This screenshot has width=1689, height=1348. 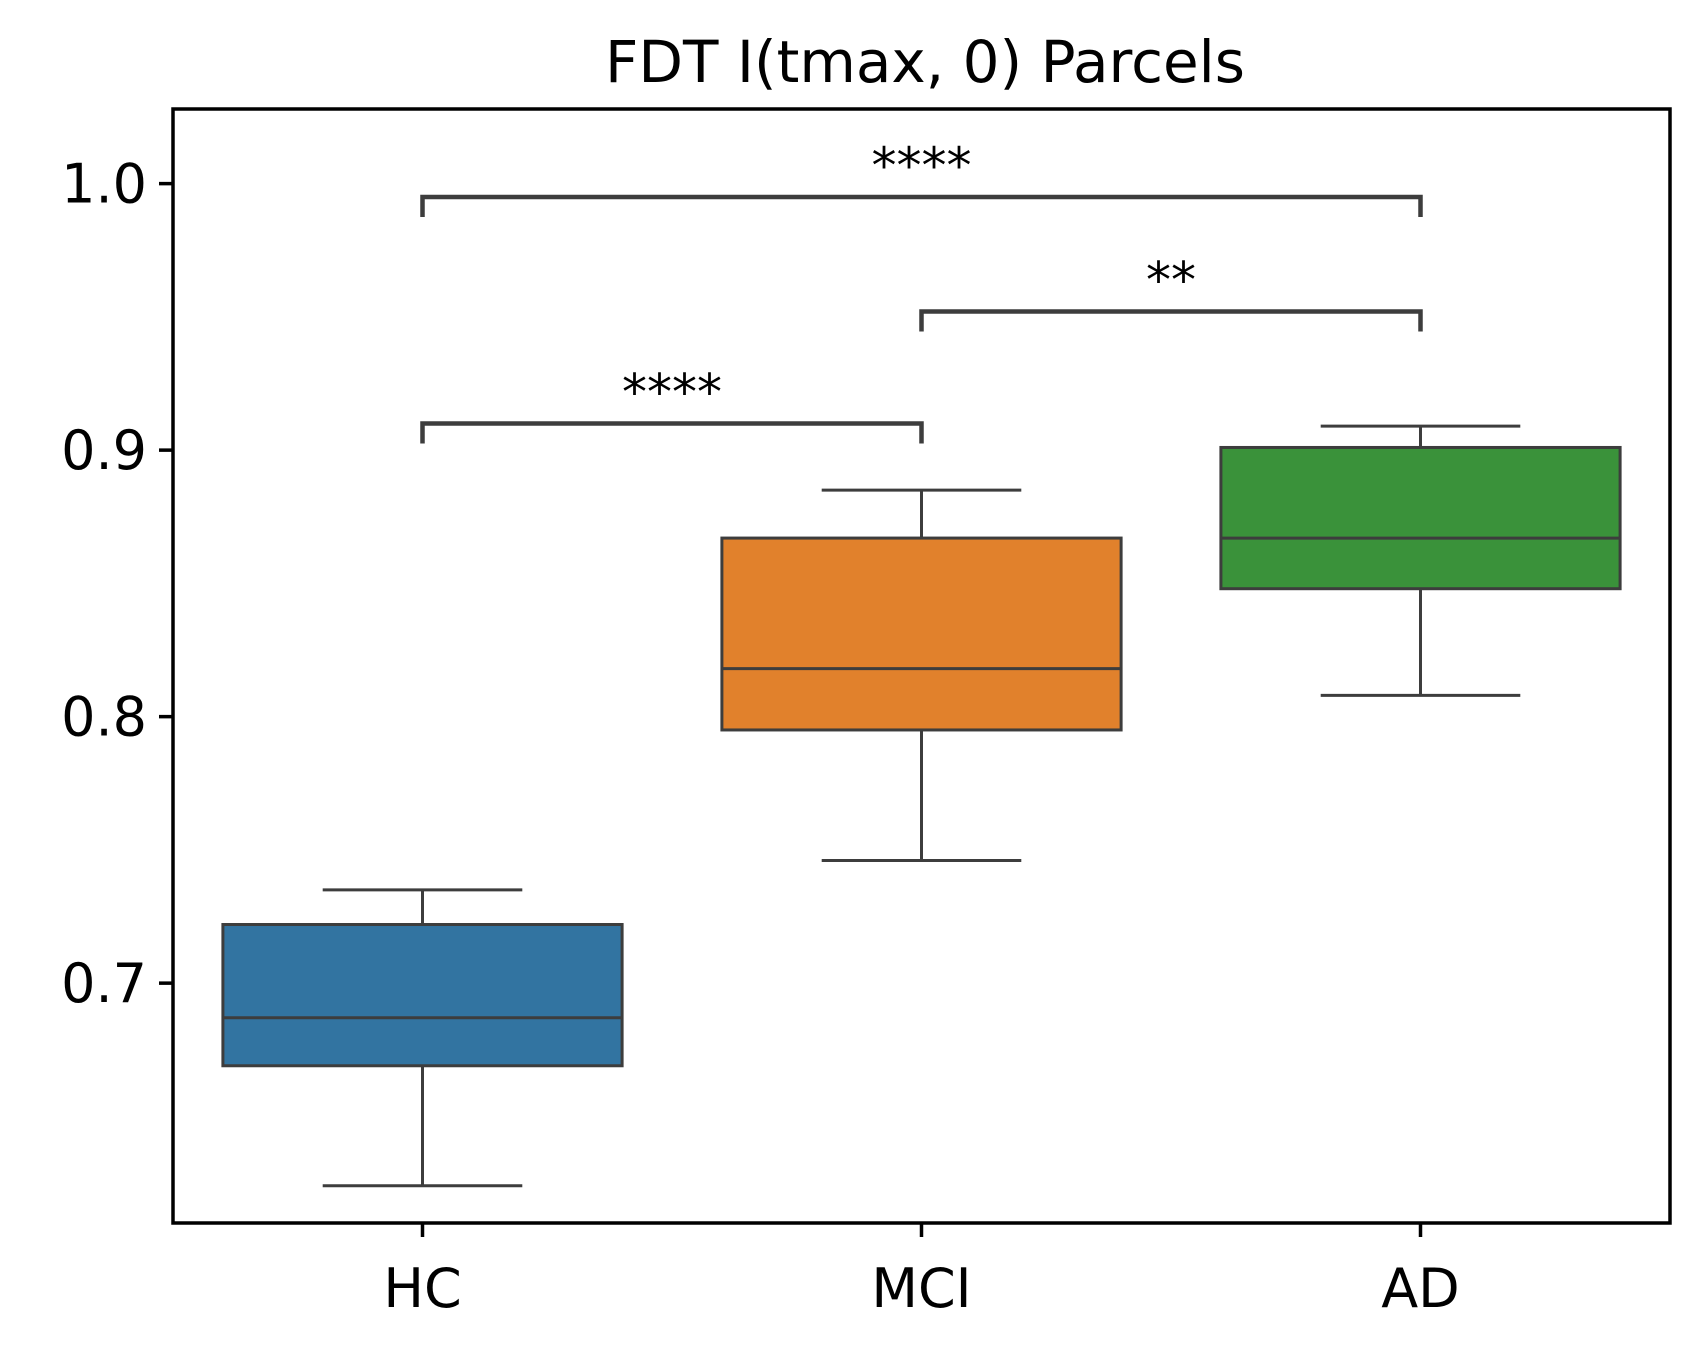 I want to click on y-axis: 0.7 0.8 0.9 1.0, so click(x=117, y=584).